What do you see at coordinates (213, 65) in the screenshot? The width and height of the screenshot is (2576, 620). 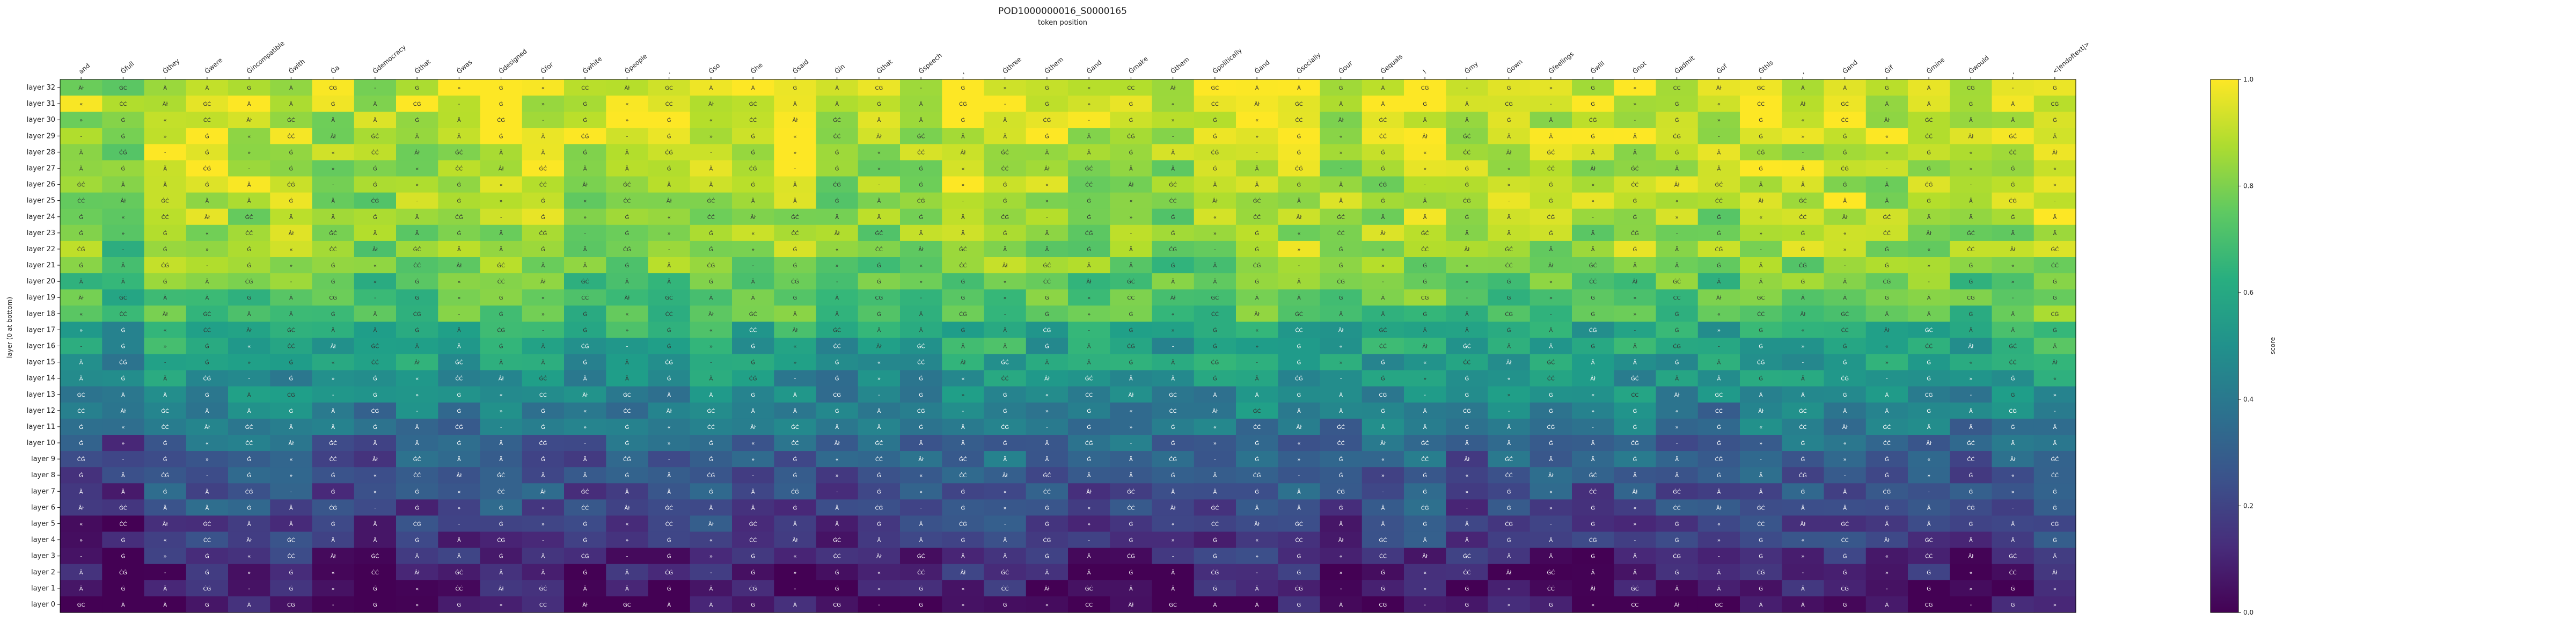 I see `x-tick-label: Ġwere` at bounding box center [213, 65].